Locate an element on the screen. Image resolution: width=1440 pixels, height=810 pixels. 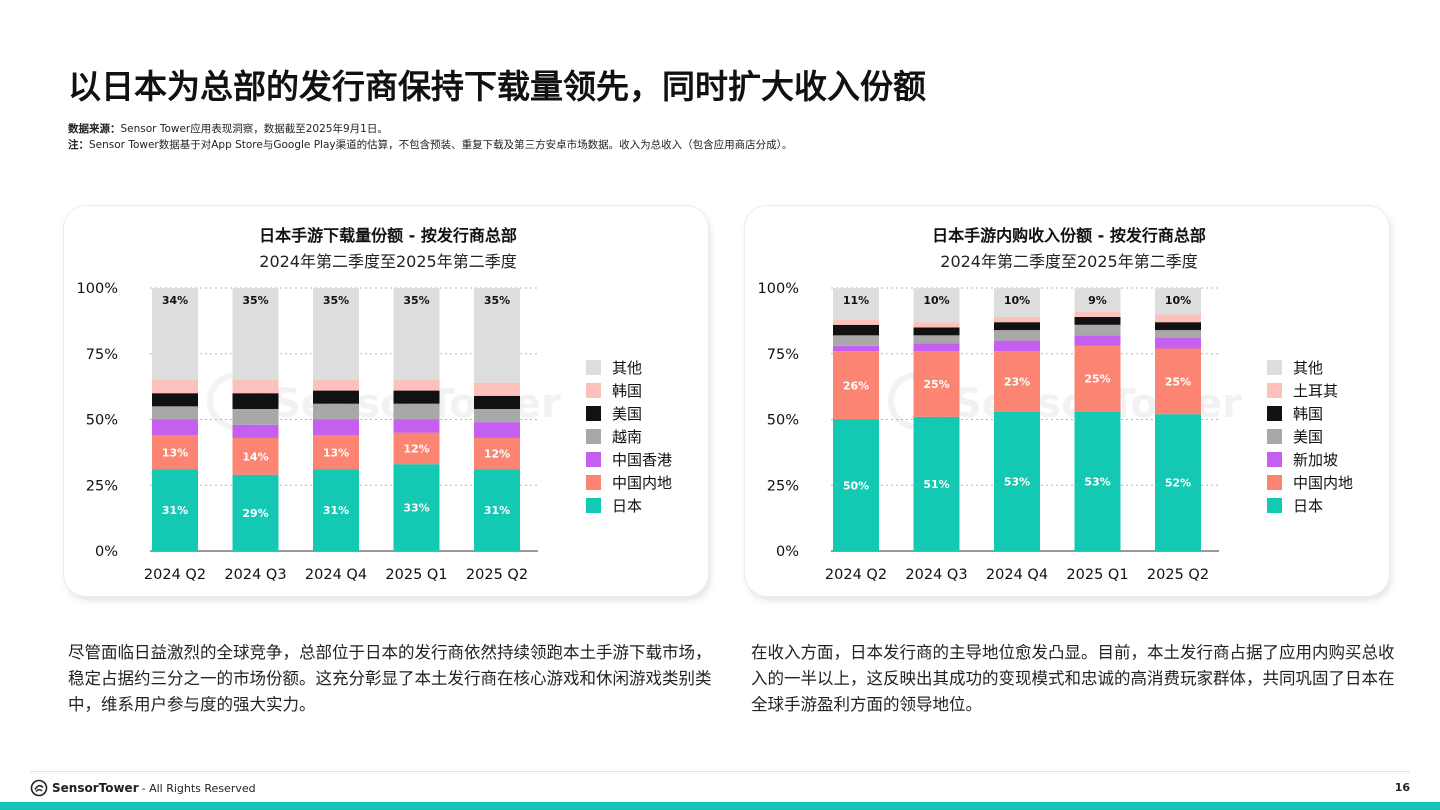
sensor-tower-logo-icon is located at coordinates (39, 788).